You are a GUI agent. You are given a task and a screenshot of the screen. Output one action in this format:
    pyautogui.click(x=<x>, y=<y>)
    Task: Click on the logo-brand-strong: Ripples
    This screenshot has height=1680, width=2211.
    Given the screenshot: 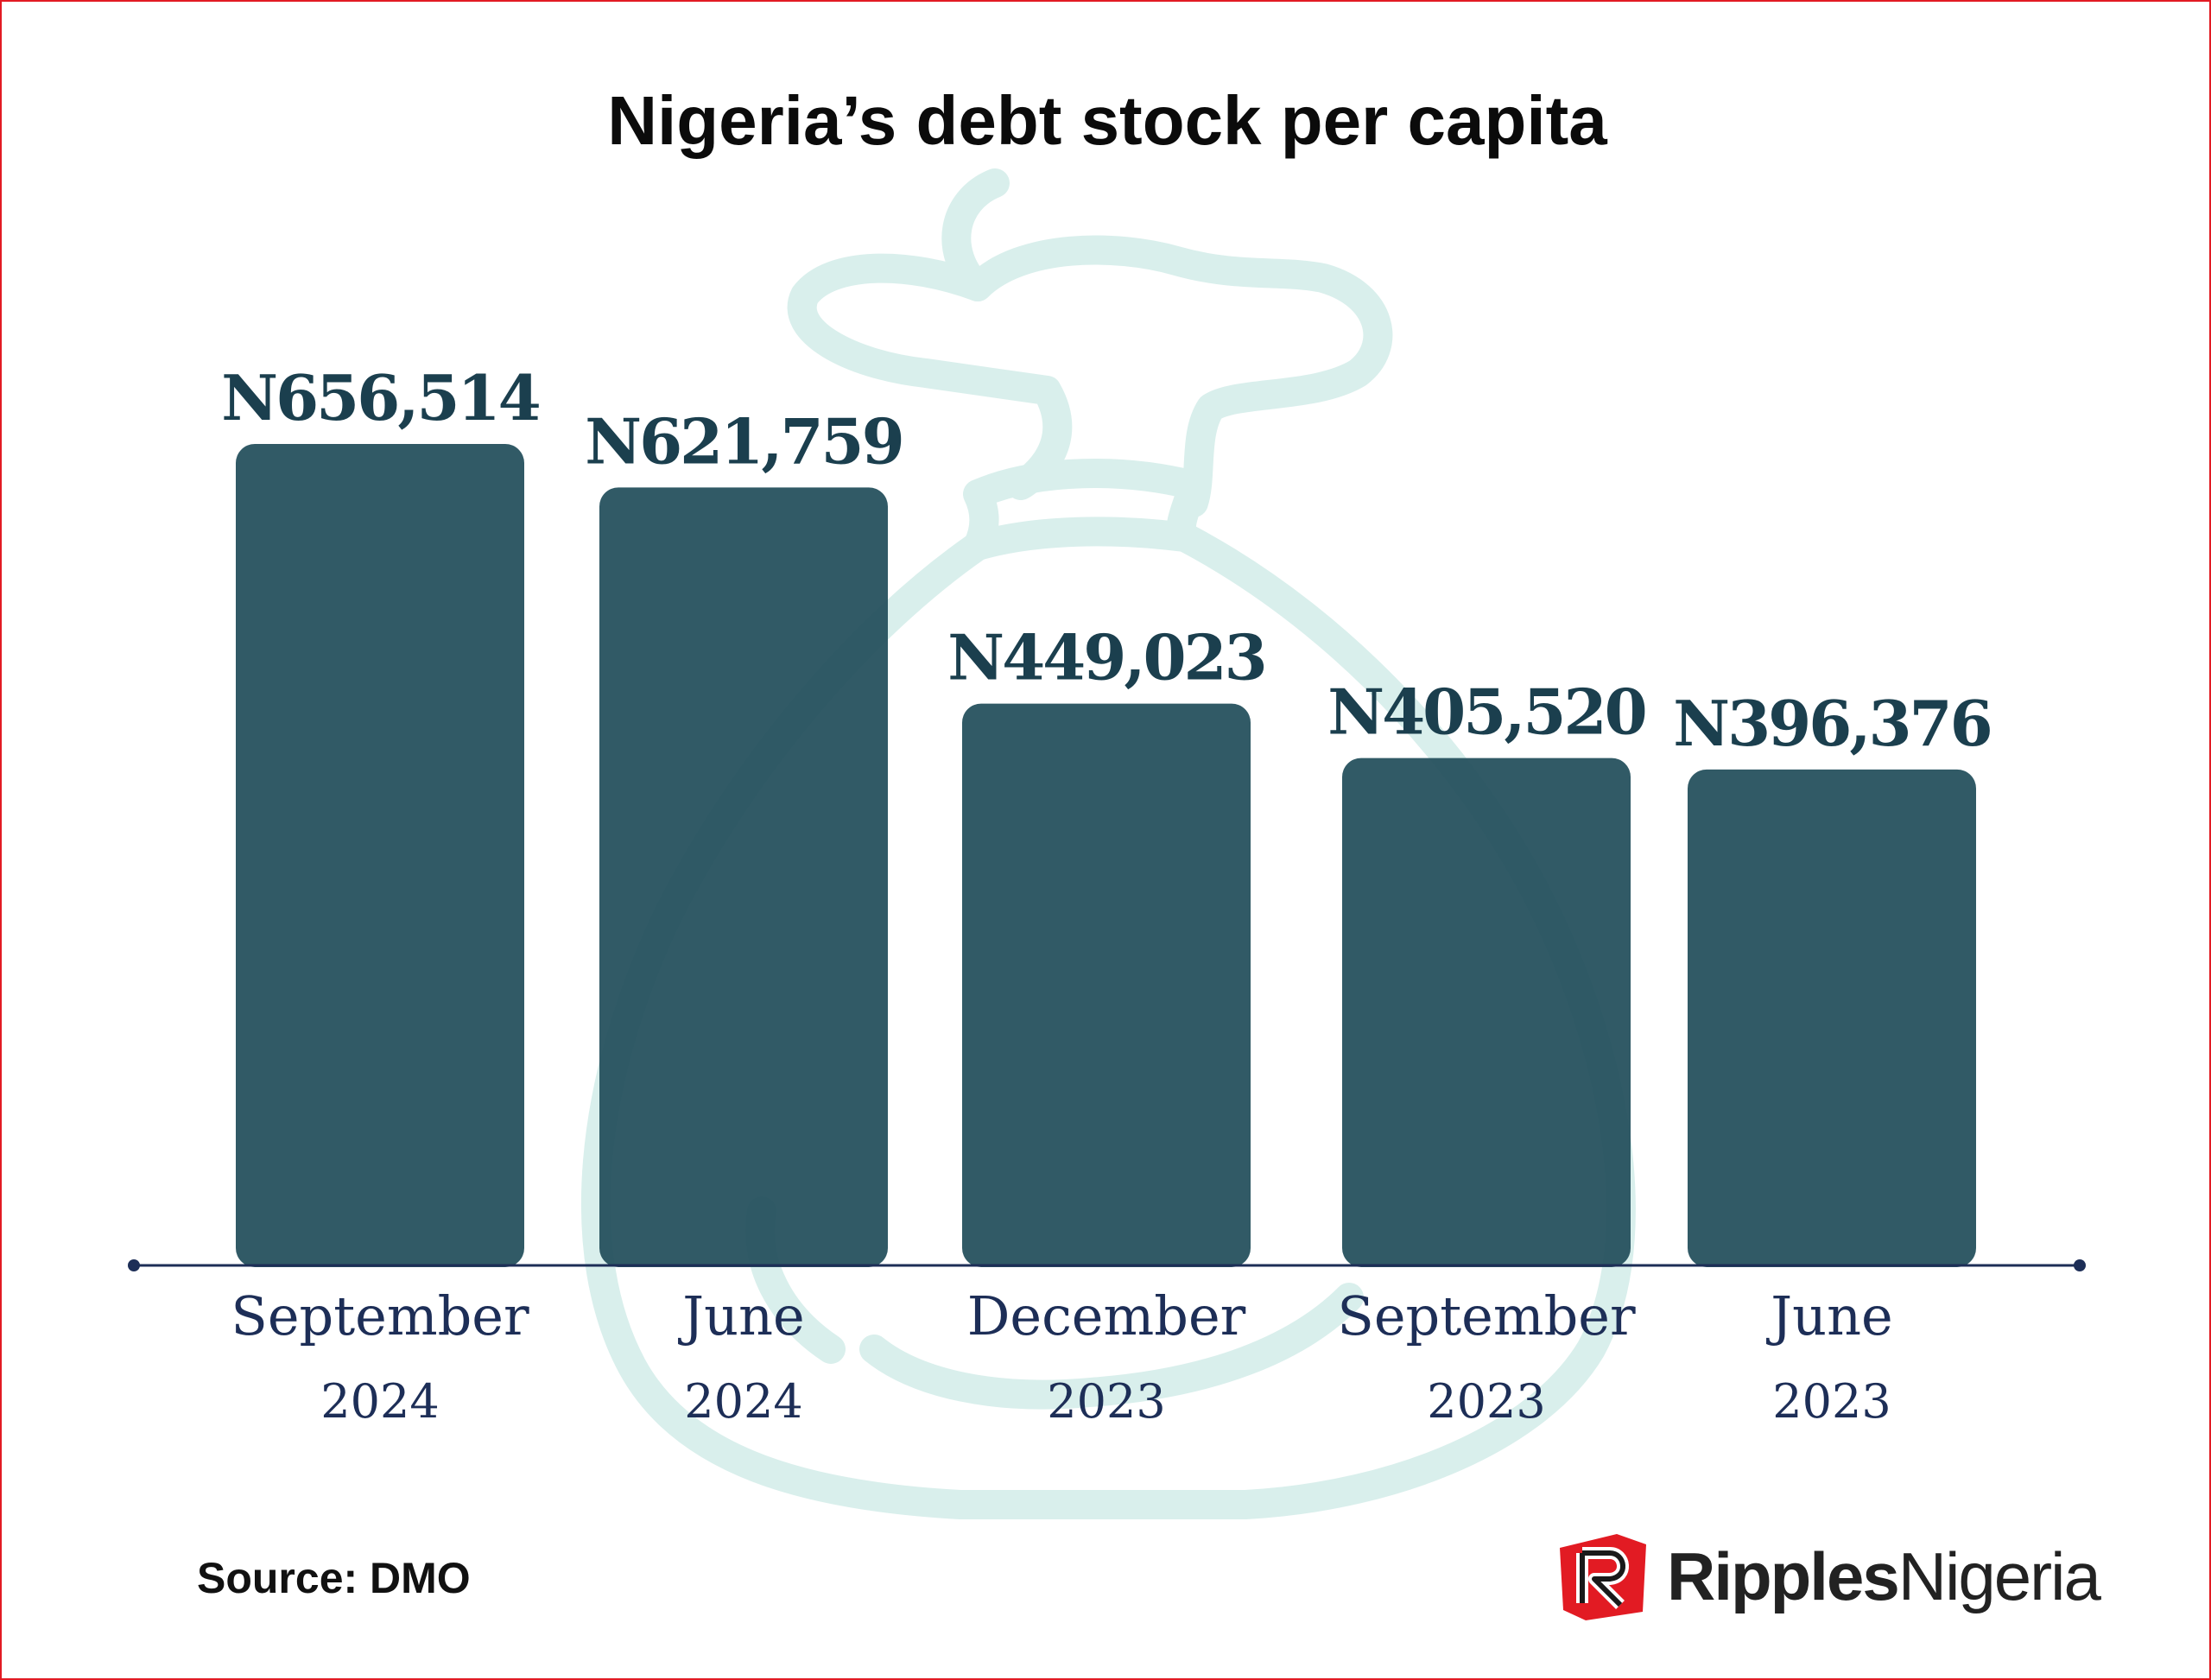 What is the action you would take?
    pyautogui.click(x=1783, y=1576)
    